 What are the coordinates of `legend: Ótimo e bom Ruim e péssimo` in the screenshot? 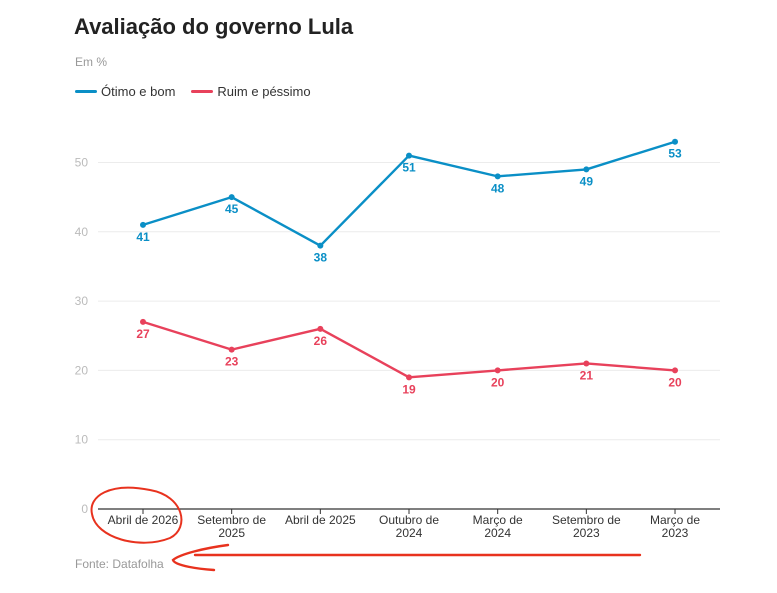 It's located at (193, 91).